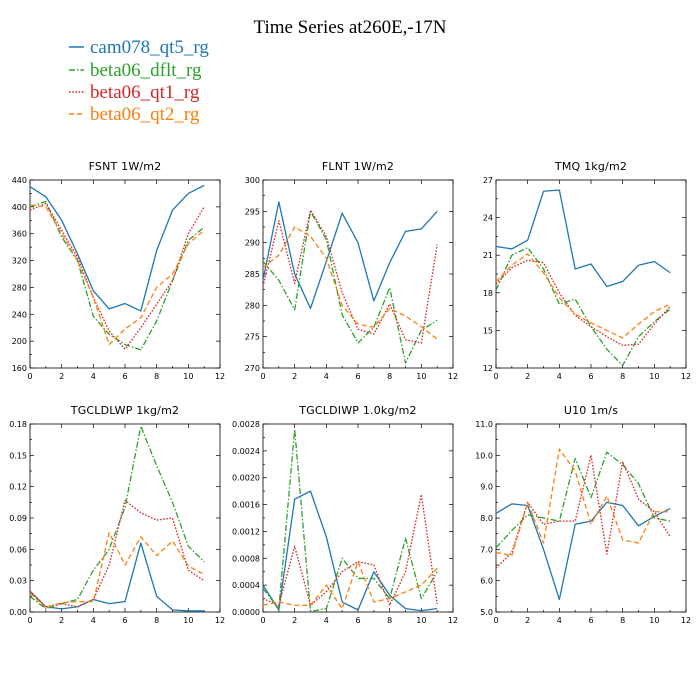  What do you see at coordinates (495, 376) in the screenshot?
I see `x-tick-label-tmq: 0` at bounding box center [495, 376].